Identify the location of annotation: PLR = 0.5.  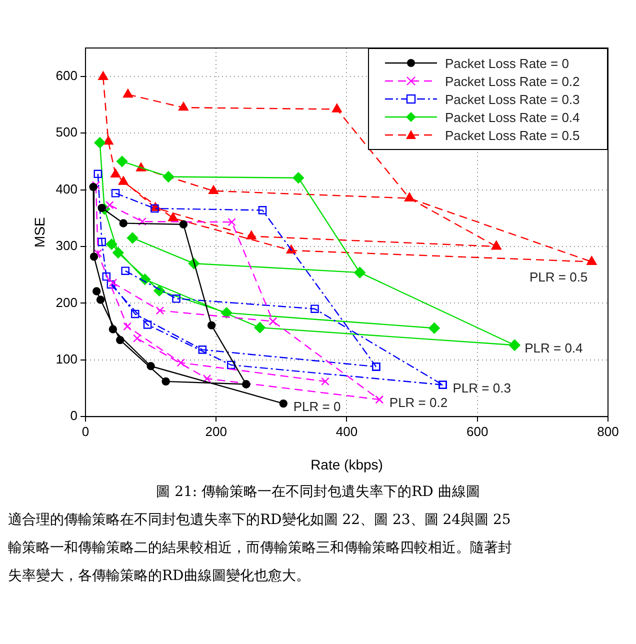
(558, 276).